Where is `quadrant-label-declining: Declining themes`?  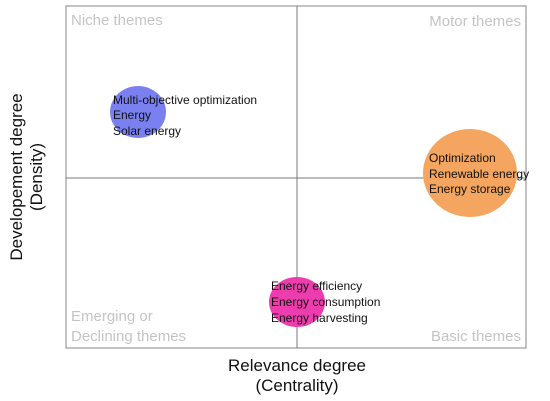
quadrant-label-declining: Declining themes is located at coordinates (128, 336).